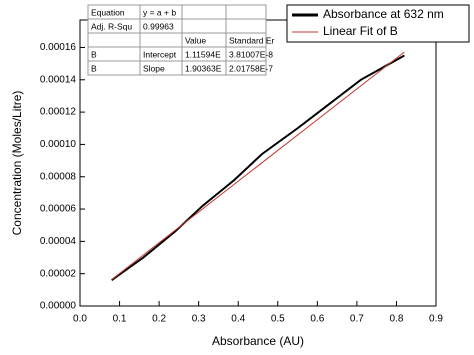 This screenshot has height=355, width=474. I want to click on legend-box, so click(378, 23).